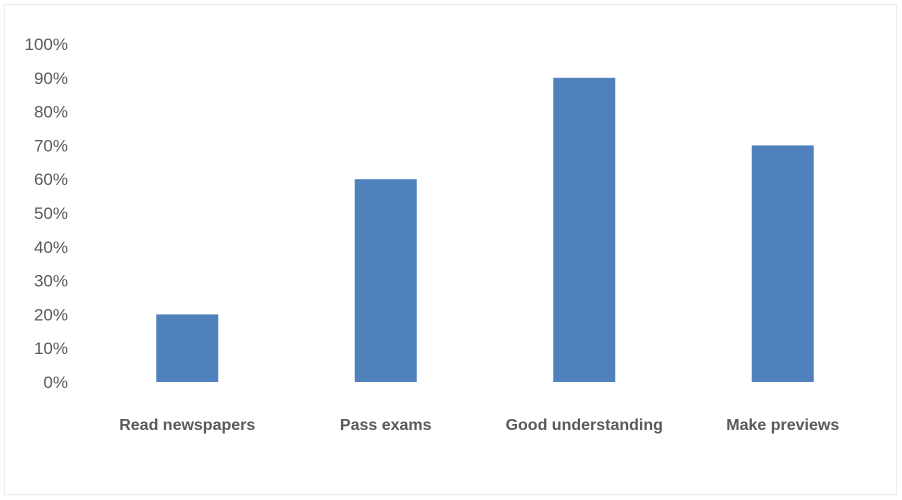 The height and width of the screenshot is (500, 902). Describe the element at coordinates (51, 247) in the screenshot. I see `y-tick-label: 40%` at that location.